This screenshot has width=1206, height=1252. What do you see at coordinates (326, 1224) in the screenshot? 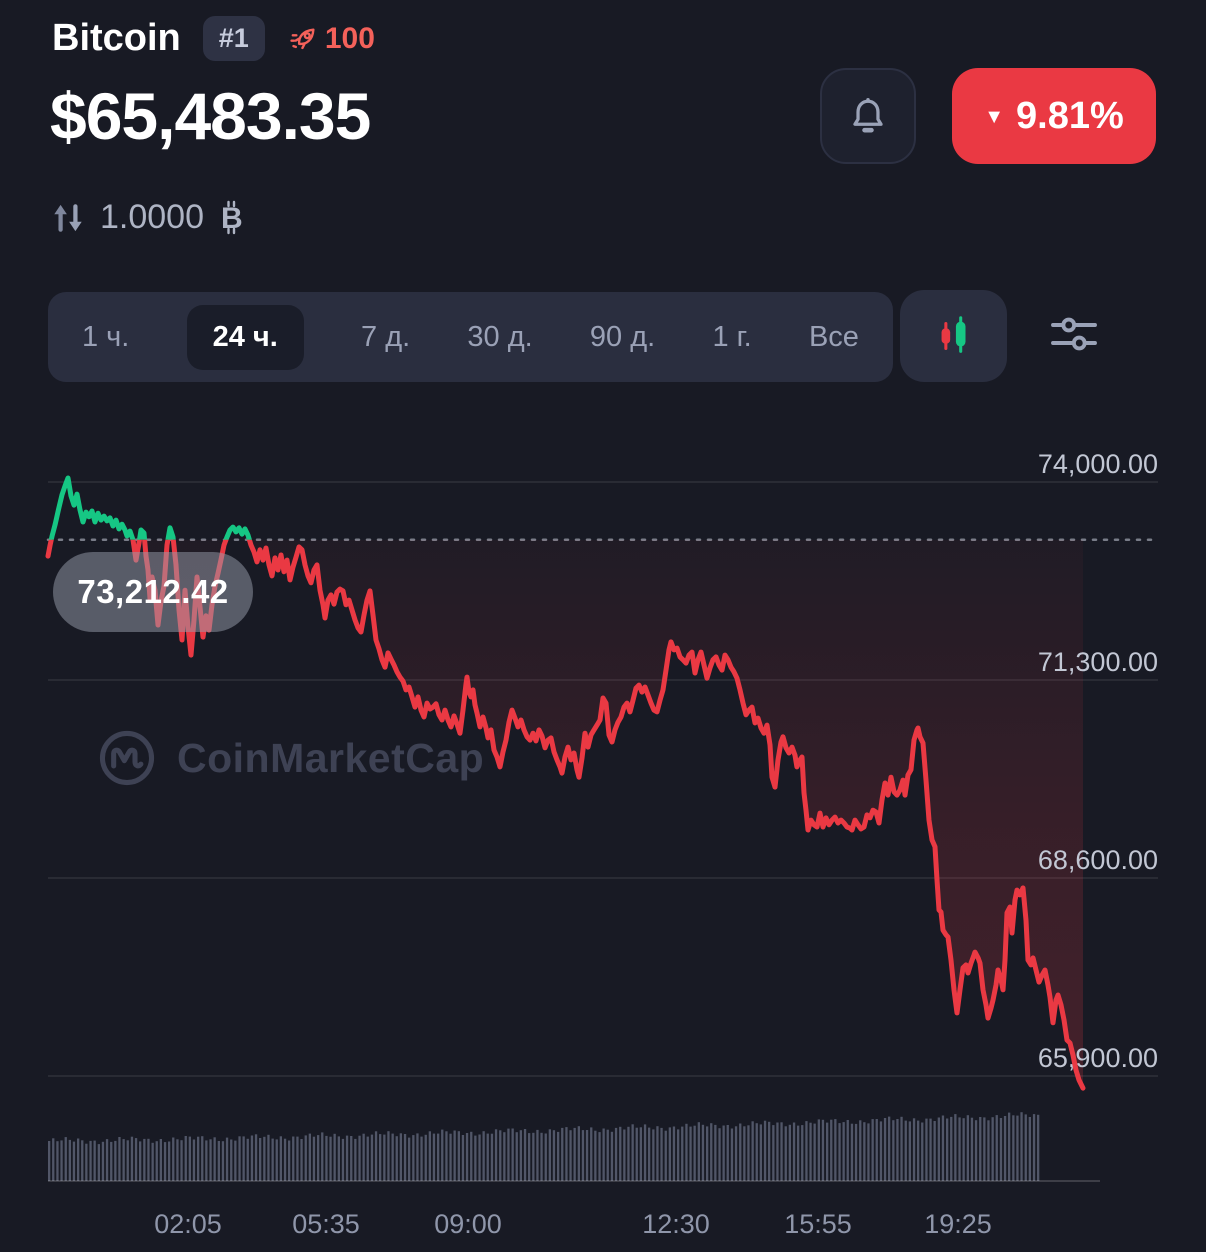
I see `x-axis-label: 05:35` at bounding box center [326, 1224].